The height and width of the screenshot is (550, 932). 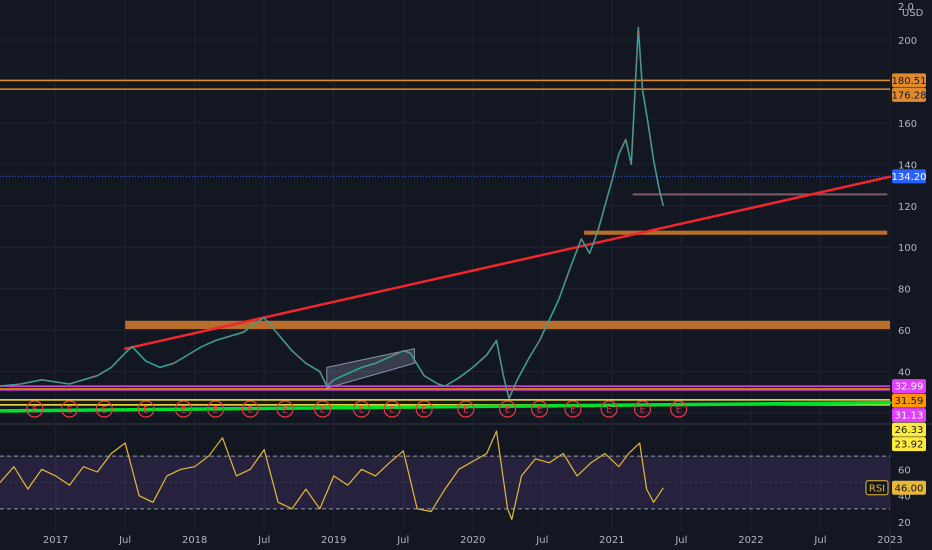 I want to click on time-tick-label: 2021, so click(x=611, y=540).